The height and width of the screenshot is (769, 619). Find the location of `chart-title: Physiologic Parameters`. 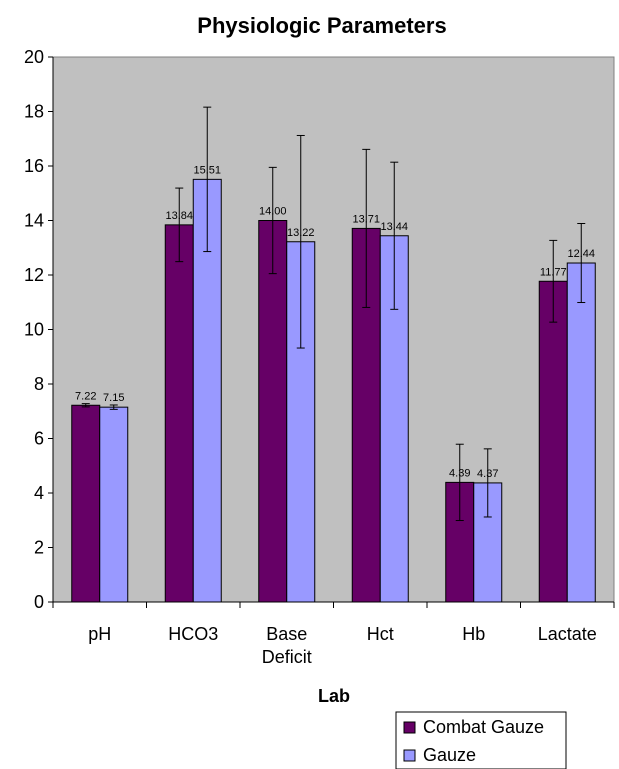

chart-title: Physiologic Parameters is located at coordinates (321, 25).